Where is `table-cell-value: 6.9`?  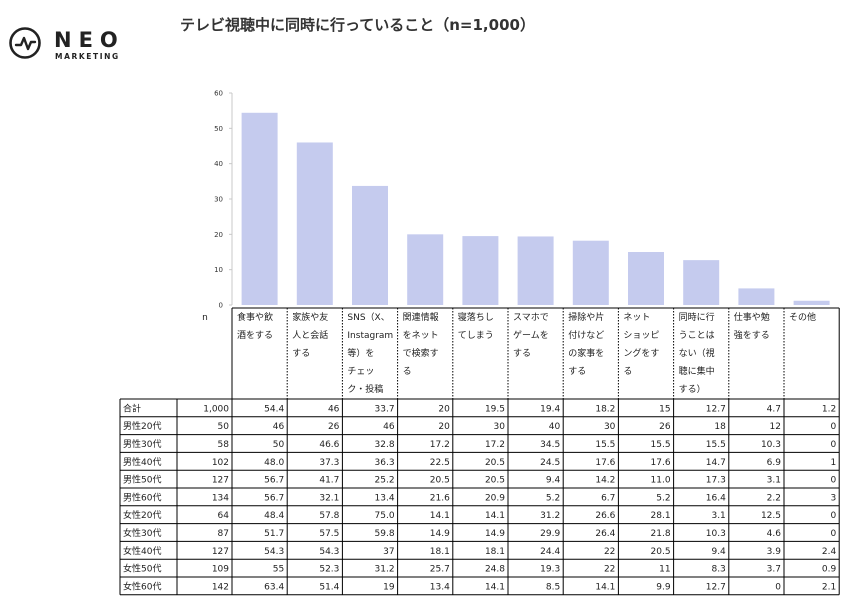 table-cell-value: 6.9 is located at coordinates (774, 463).